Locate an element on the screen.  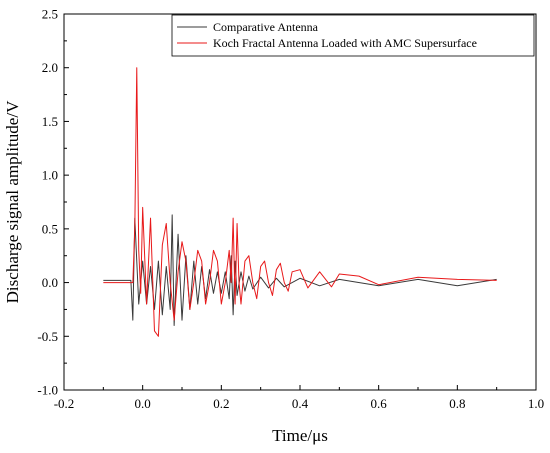
y-tick-label: -0.5 is located at coordinates (47, 336).